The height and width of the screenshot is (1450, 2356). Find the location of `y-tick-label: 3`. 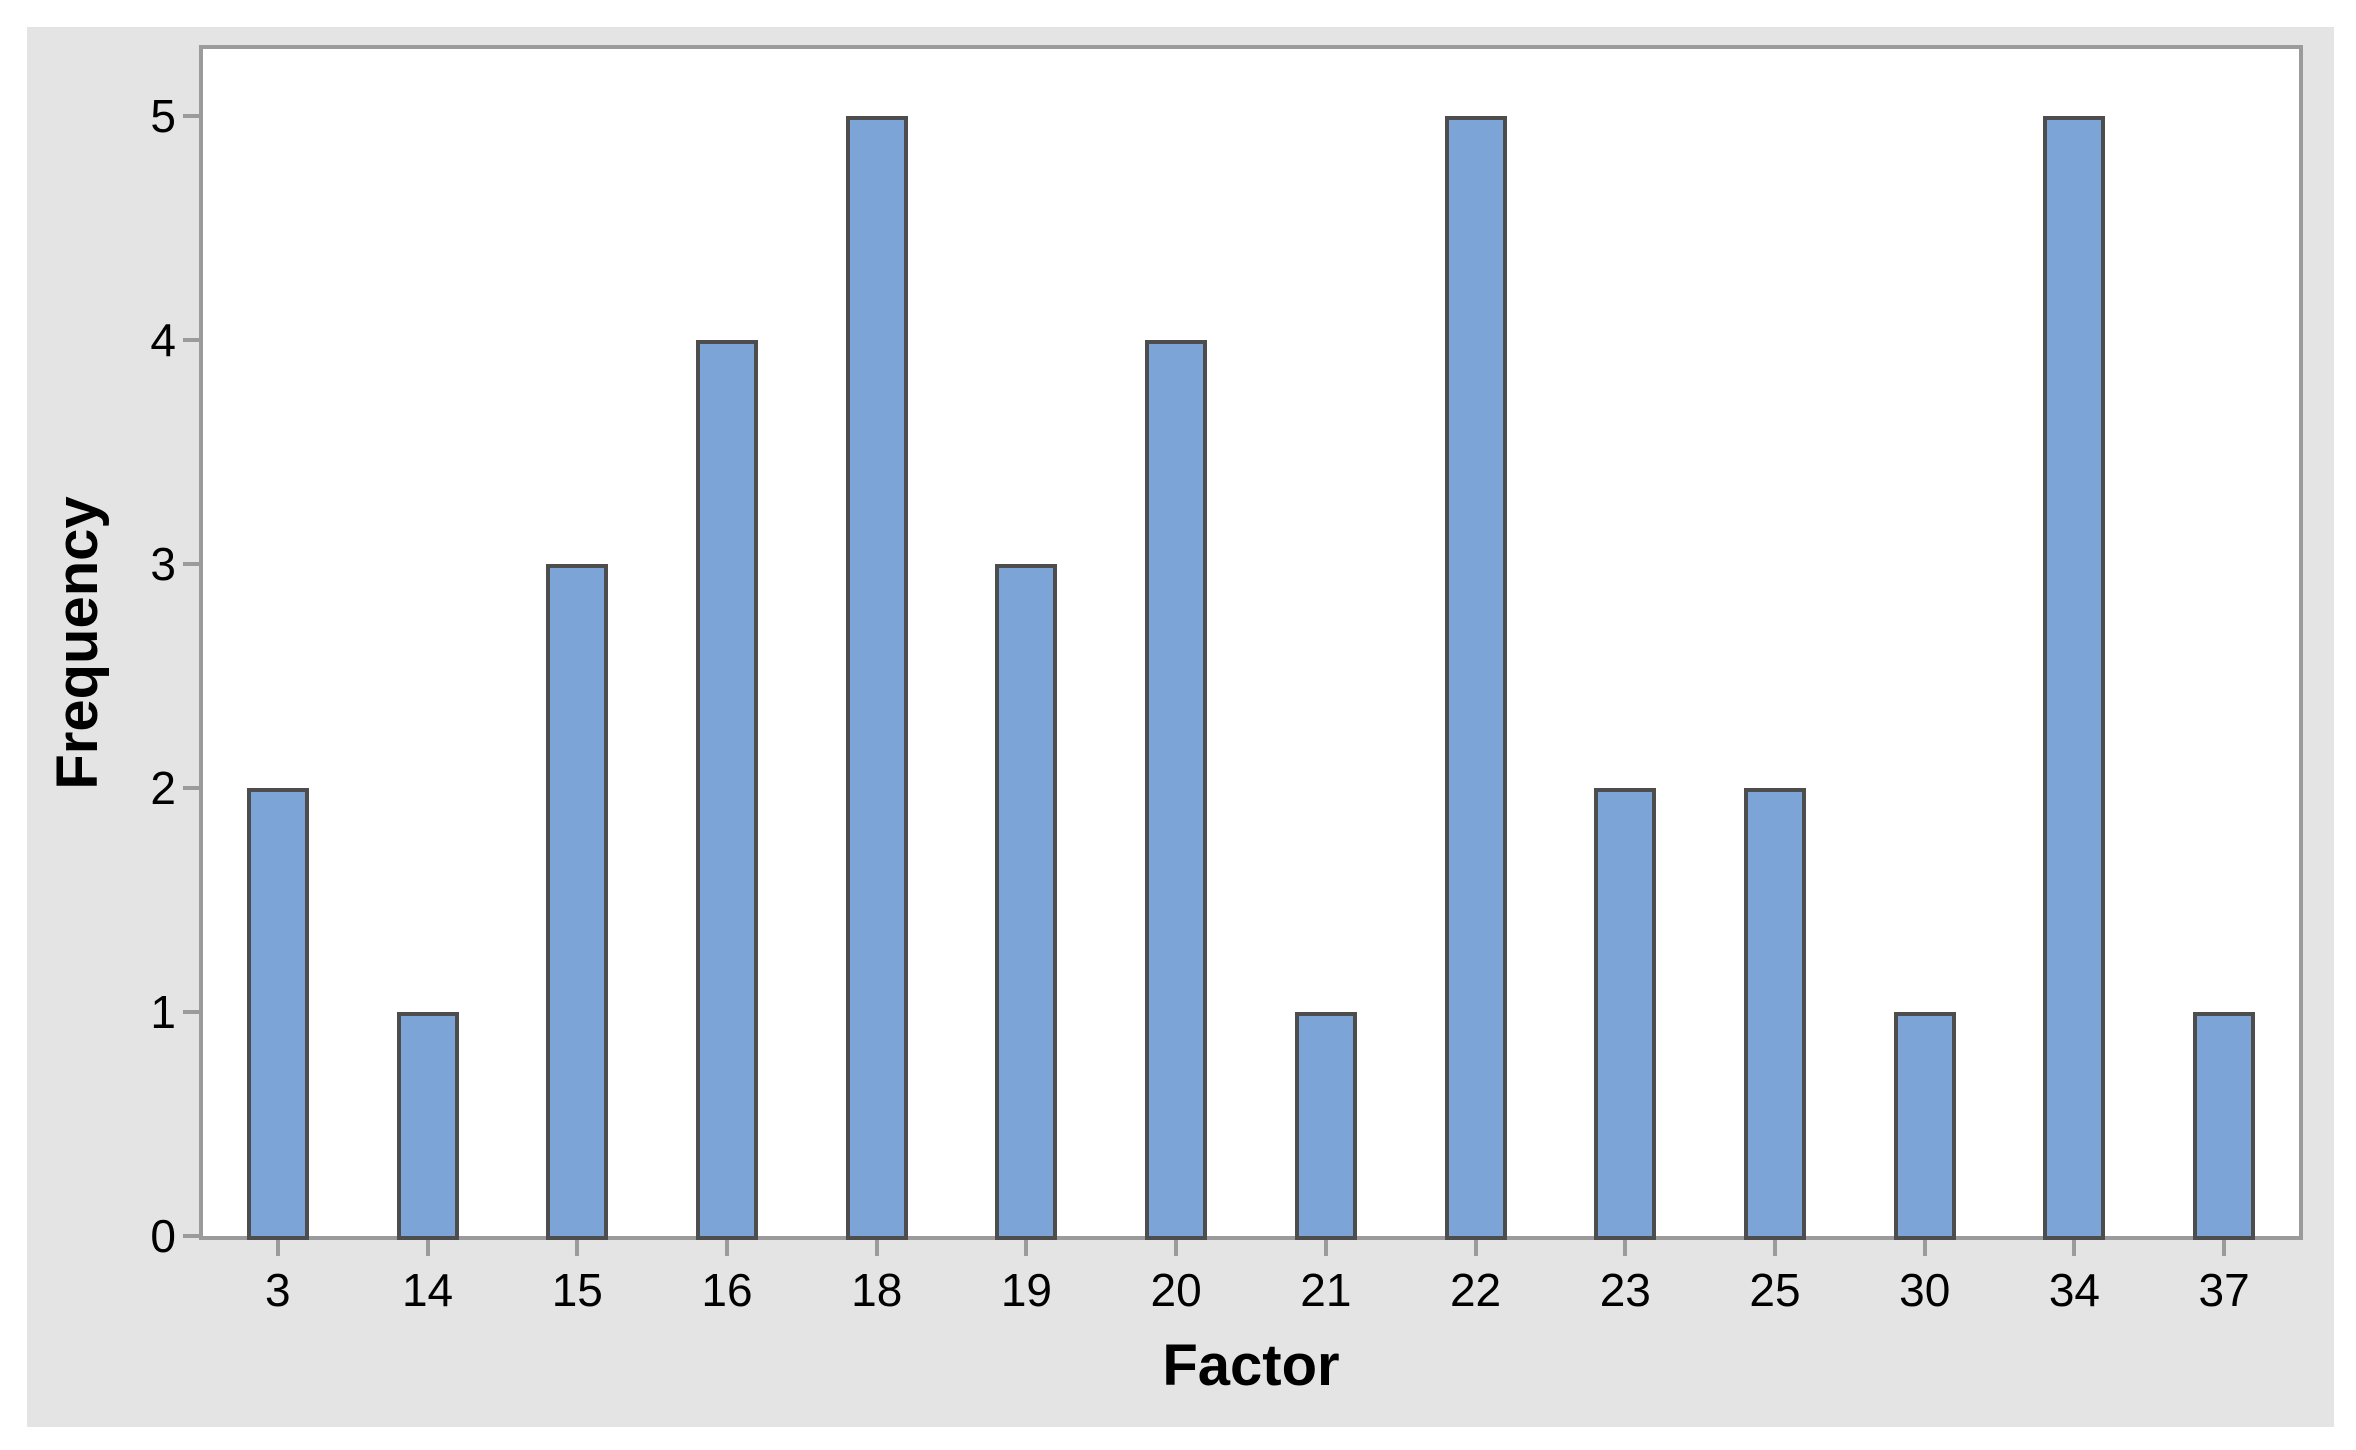

y-tick-label: 3 is located at coordinates (163, 564).